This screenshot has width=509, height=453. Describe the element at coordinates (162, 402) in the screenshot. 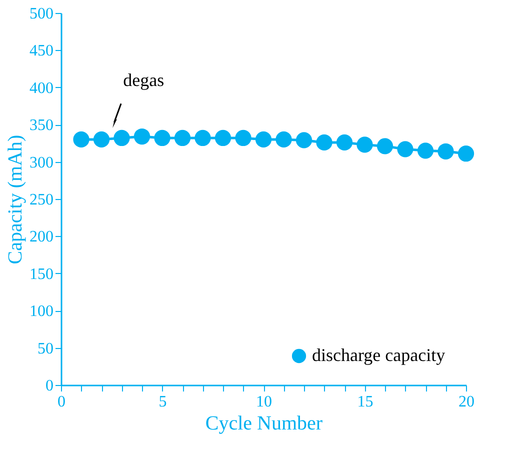

I see `x-tick-label: 5` at that location.